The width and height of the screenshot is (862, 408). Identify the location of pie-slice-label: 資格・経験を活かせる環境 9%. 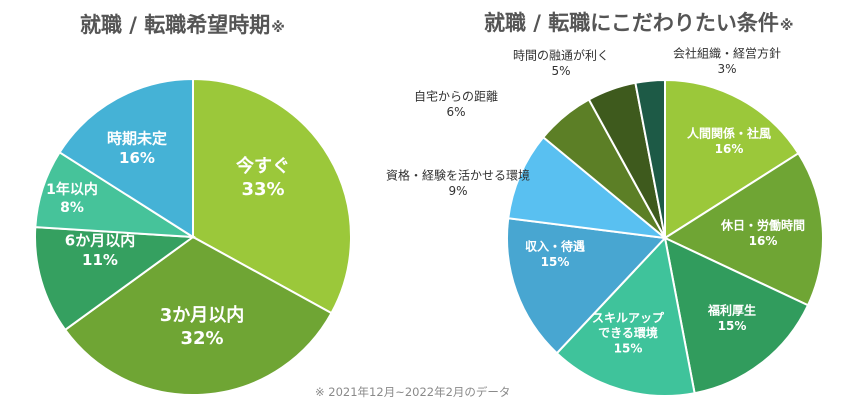
(458, 183).